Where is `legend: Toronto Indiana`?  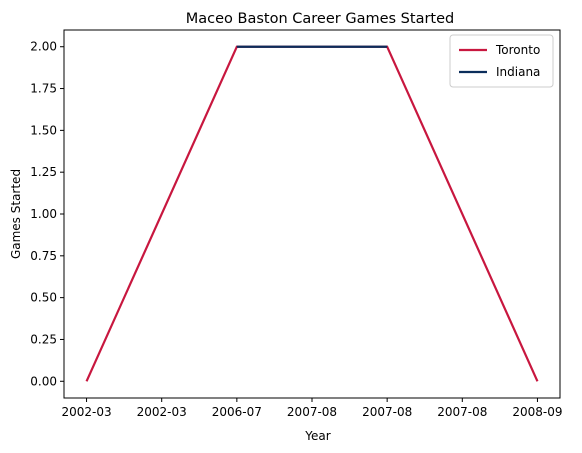
legend: Toronto Indiana is located at coordinates (501, 61).